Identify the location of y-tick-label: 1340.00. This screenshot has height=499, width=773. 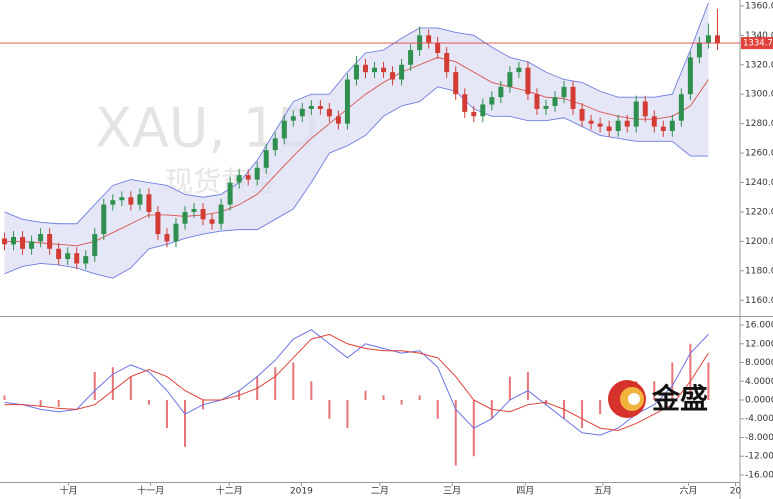
(759, 36).